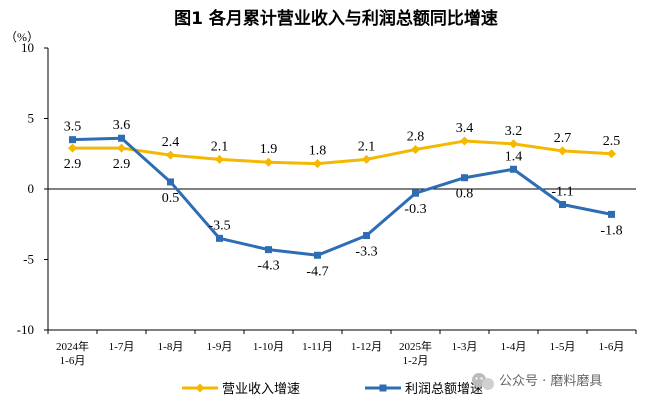 Image resolution: width=672 pixels, height=415 pixels. I want to click on revenue-data-label: 3.4, so click(465, 128).